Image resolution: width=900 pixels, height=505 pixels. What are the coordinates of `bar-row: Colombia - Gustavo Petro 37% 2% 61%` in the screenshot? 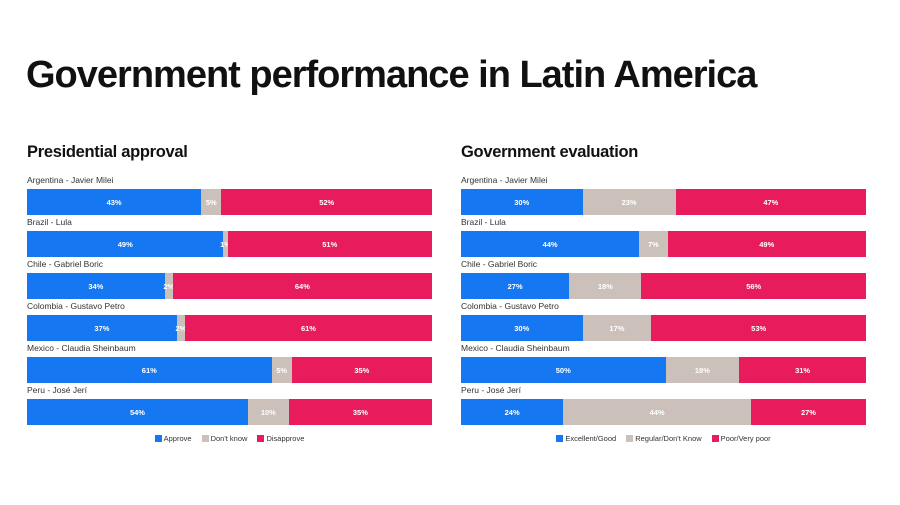 It's located at (229, 322).